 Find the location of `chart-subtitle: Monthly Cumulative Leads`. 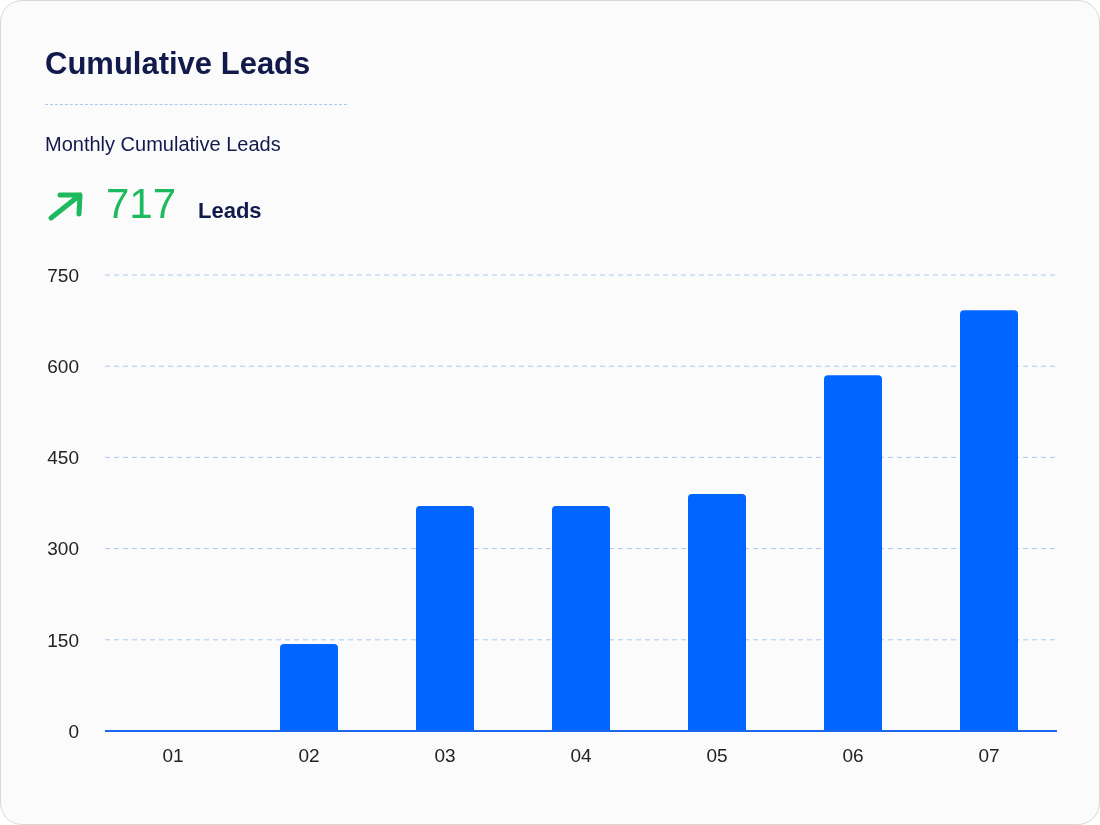

chart-subtitle: Monthly Cumulative Leads is located at coordinates (163, 144).